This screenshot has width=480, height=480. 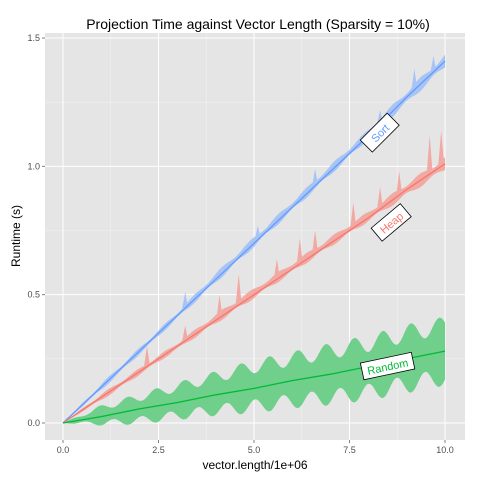 I want to click on x-tick-label: 2.5, so click(x=158, y=450).